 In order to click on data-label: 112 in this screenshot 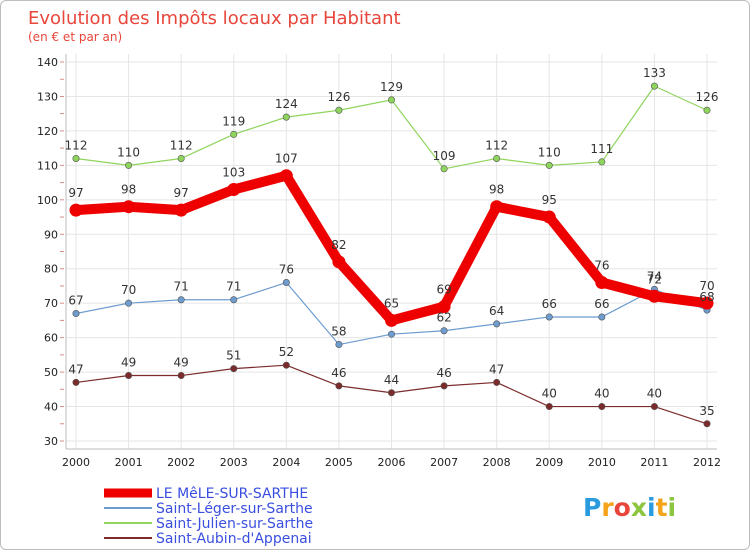, I will do `click(76, 145)`.